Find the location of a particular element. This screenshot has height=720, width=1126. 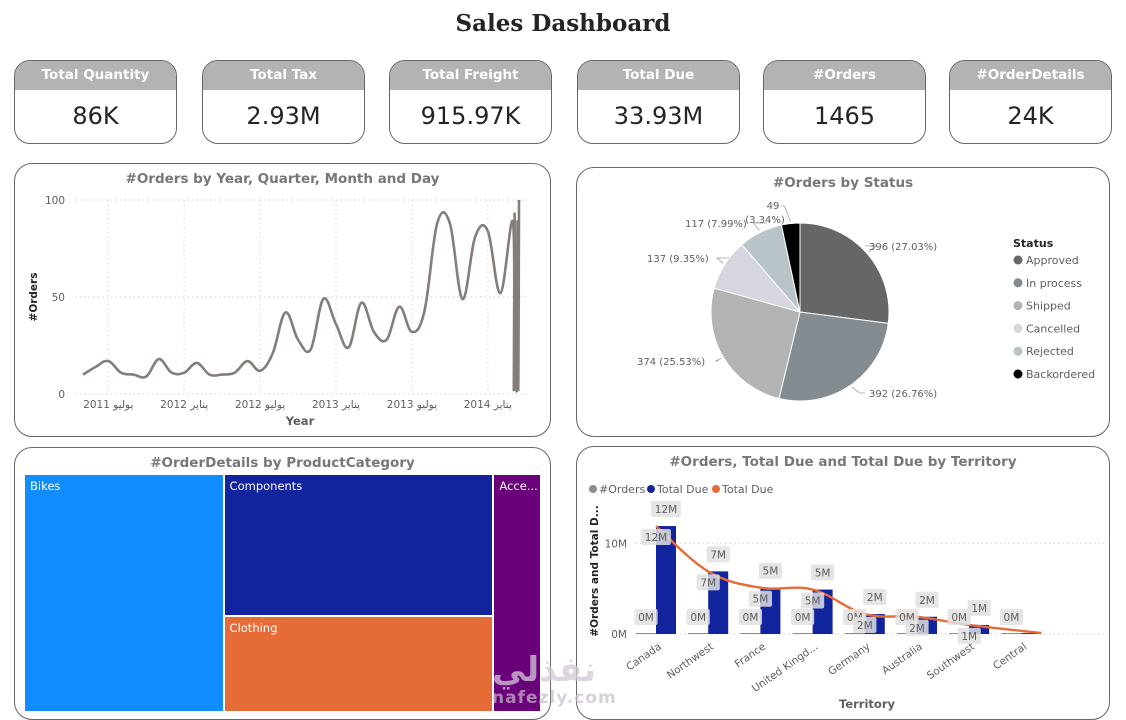

slice-data-label: 396 (27.03%) is located at coordinates (903, 247).